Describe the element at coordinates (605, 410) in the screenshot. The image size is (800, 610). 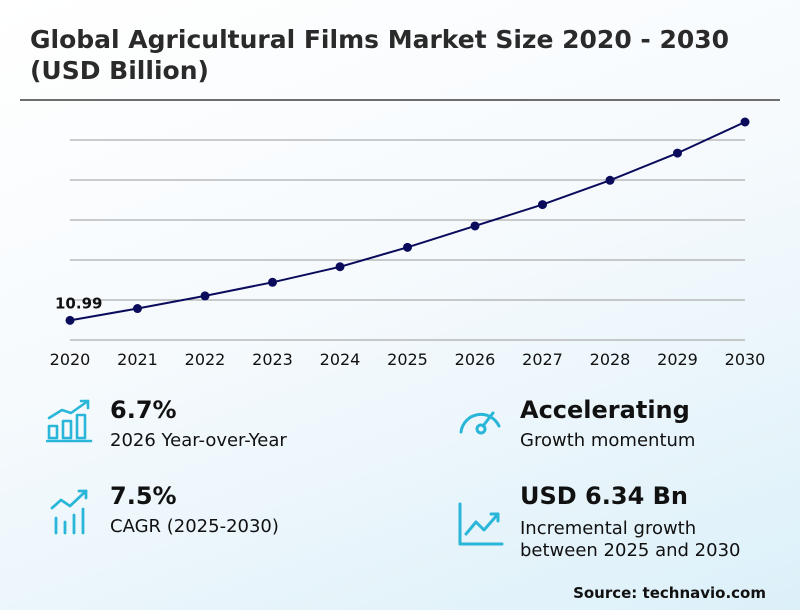
I see `stat-value: Accelerating` at that location.